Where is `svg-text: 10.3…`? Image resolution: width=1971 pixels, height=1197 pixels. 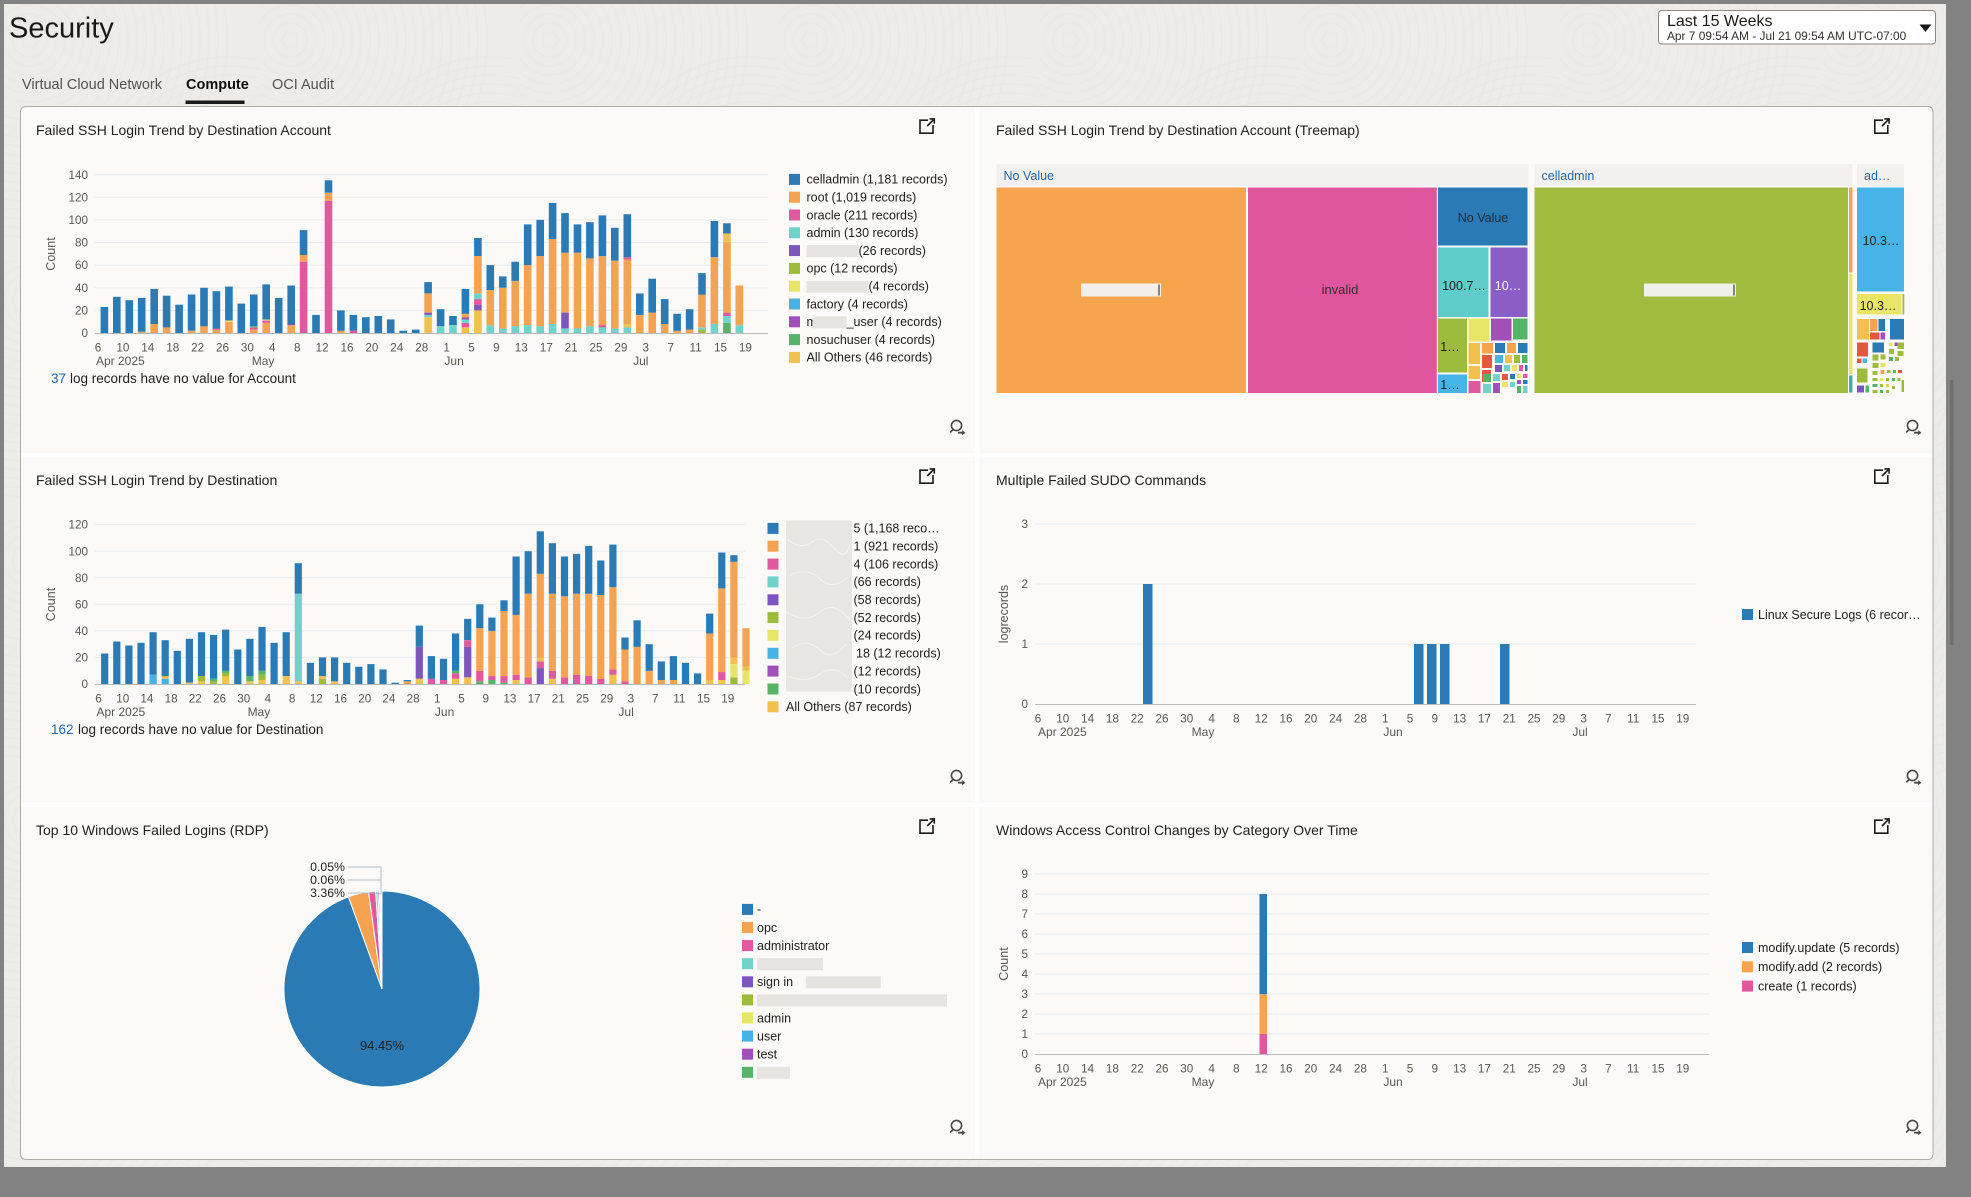 svg-text: 10.3… is located at coordinates (1878, 306).